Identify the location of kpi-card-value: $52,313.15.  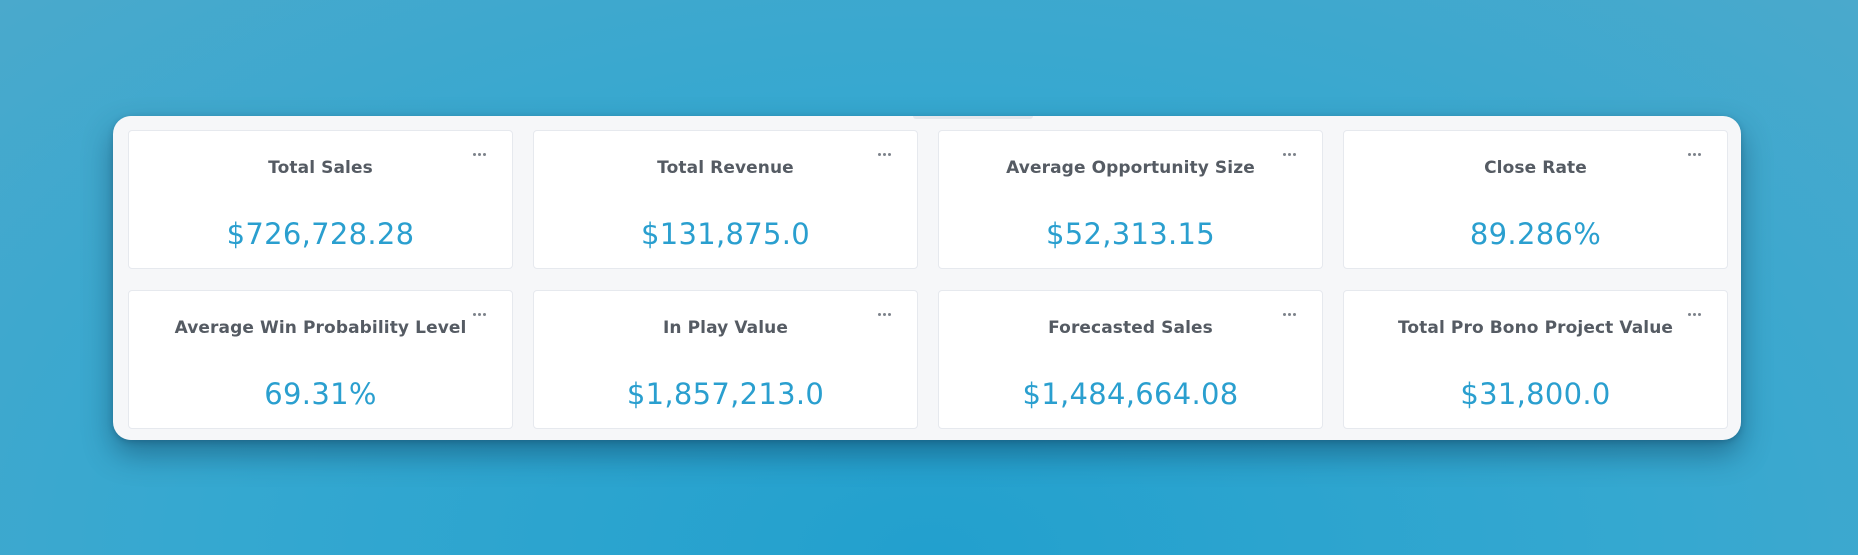
(1130, 234).